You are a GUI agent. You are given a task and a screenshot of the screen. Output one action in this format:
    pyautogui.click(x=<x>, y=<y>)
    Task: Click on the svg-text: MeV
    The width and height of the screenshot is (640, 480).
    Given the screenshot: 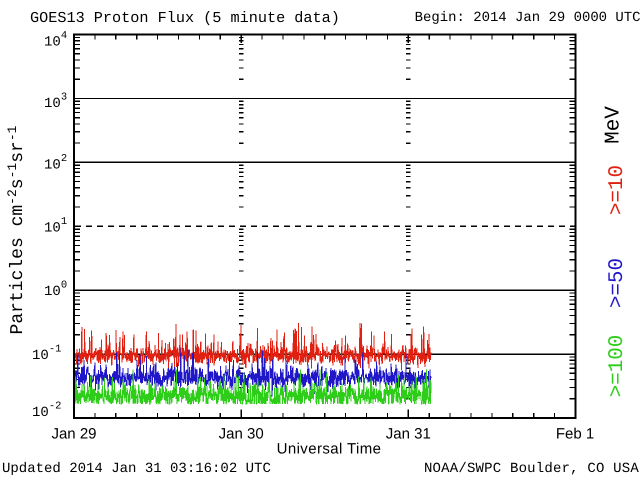 What is the action you would take?
    pyautogui.click(x=614, y=125)
    